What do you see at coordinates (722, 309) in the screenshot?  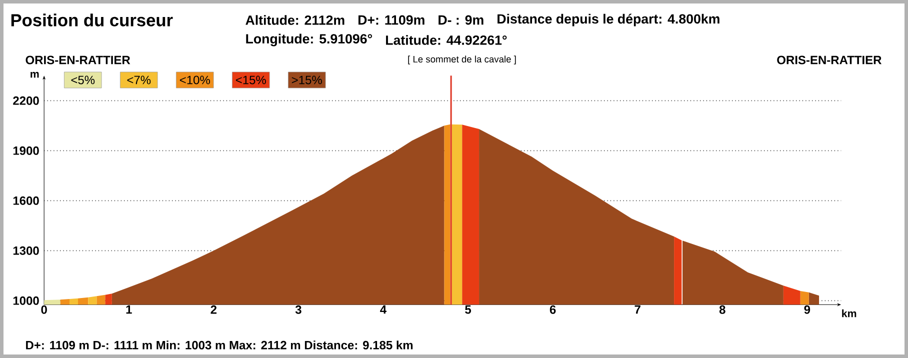 I see `x-tick-label: 8` at bounding box center [722, 309].